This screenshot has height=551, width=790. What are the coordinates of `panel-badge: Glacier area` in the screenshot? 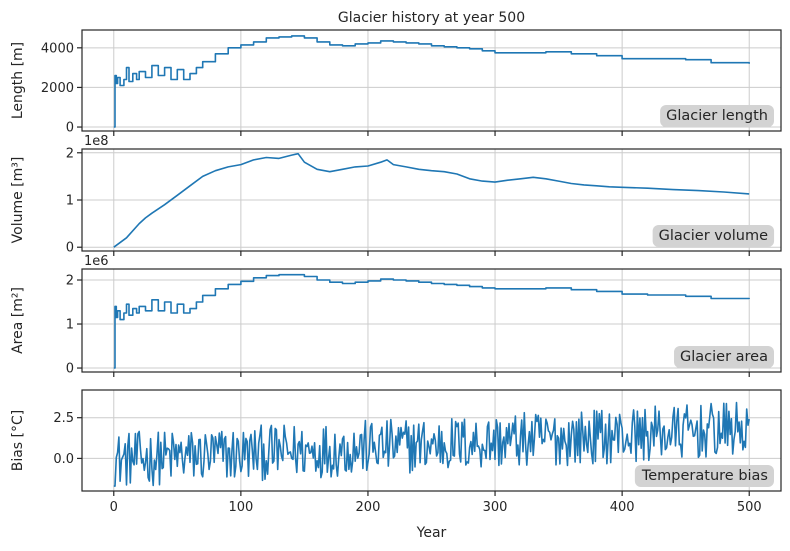 It's located at (724, 357).